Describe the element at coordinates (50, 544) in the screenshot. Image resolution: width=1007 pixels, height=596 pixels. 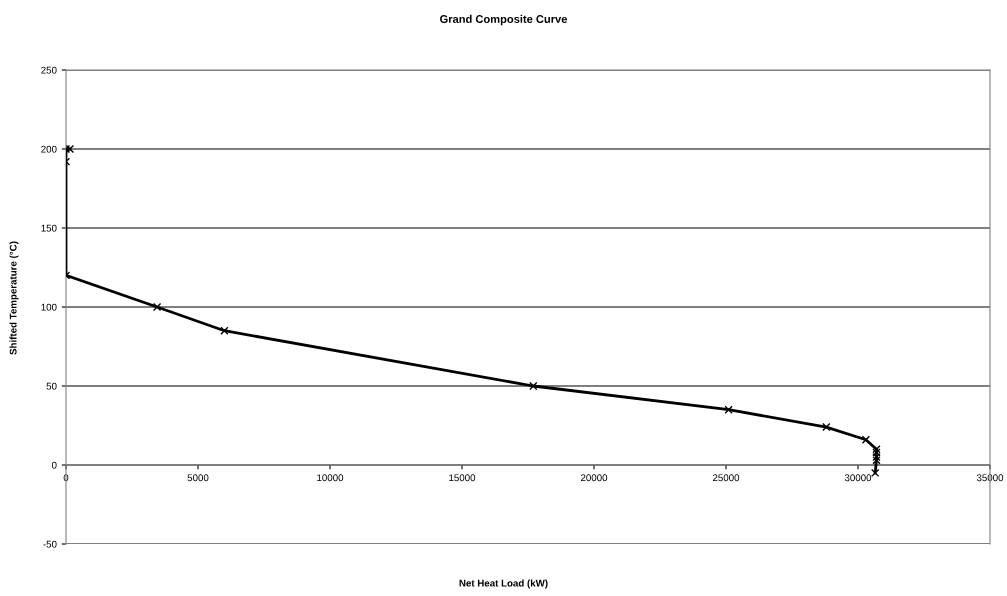
I see `y-tick-label: -50` at that location.